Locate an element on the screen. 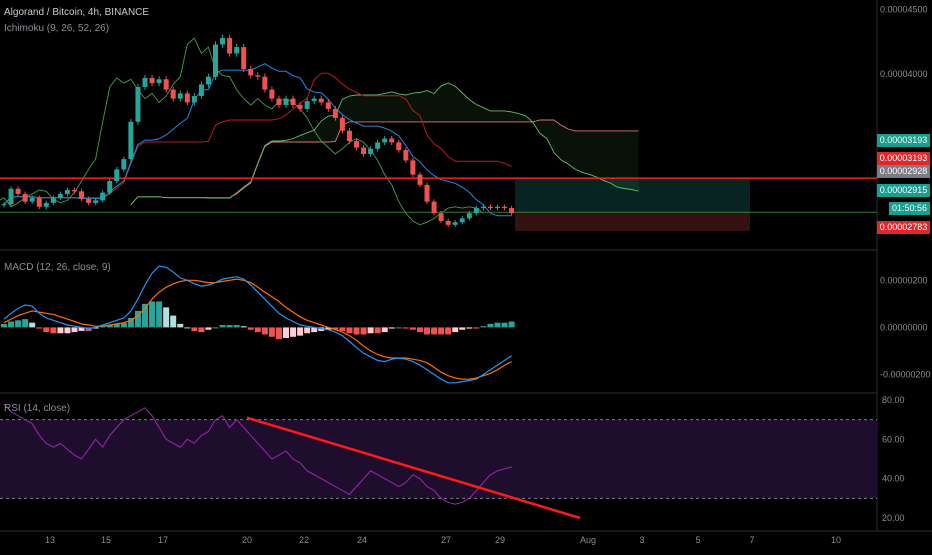 The width and height of the screenshot is (932, 555). price-tag-low: 0.00002783 is located at coordinates (903, 227).